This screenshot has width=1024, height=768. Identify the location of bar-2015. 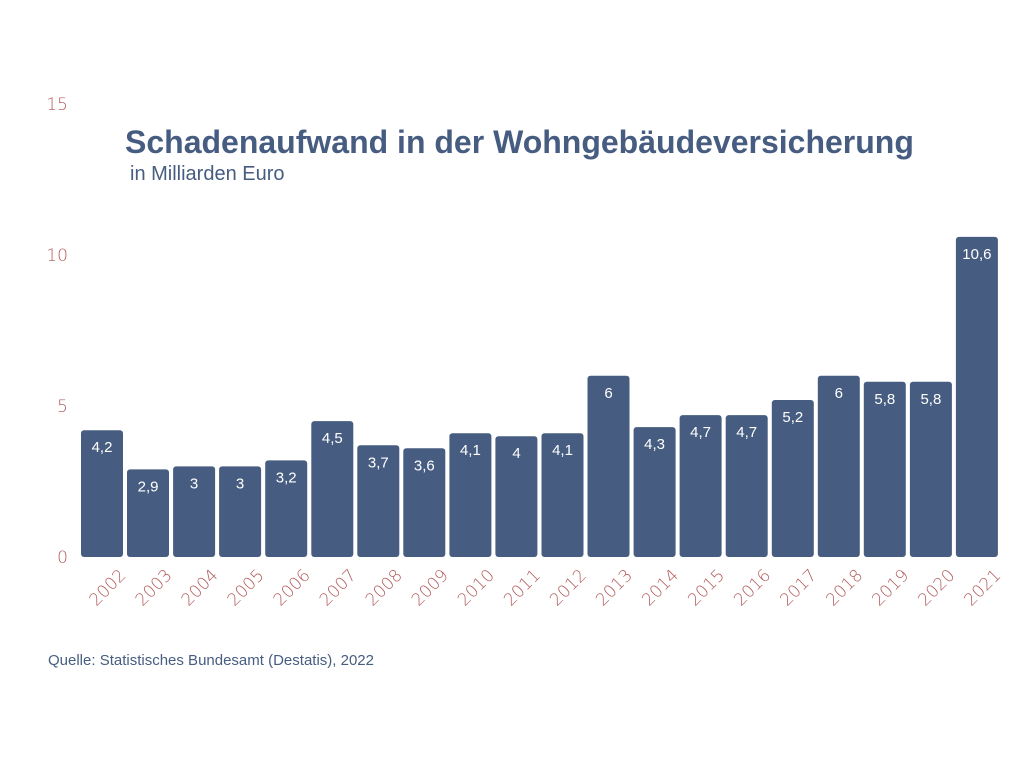
(700, 486).